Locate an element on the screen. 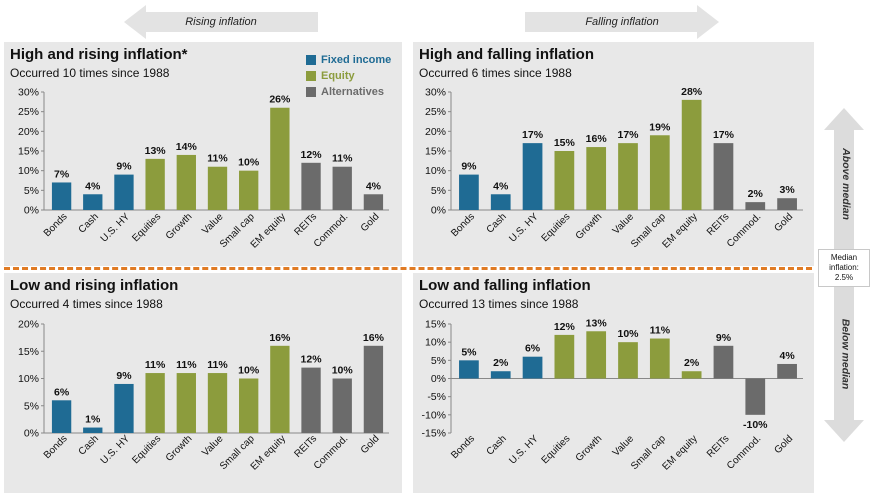 The width and height of the screenshot is (878, 497). above-median-label: Above median is located at coordinates (845, 184).